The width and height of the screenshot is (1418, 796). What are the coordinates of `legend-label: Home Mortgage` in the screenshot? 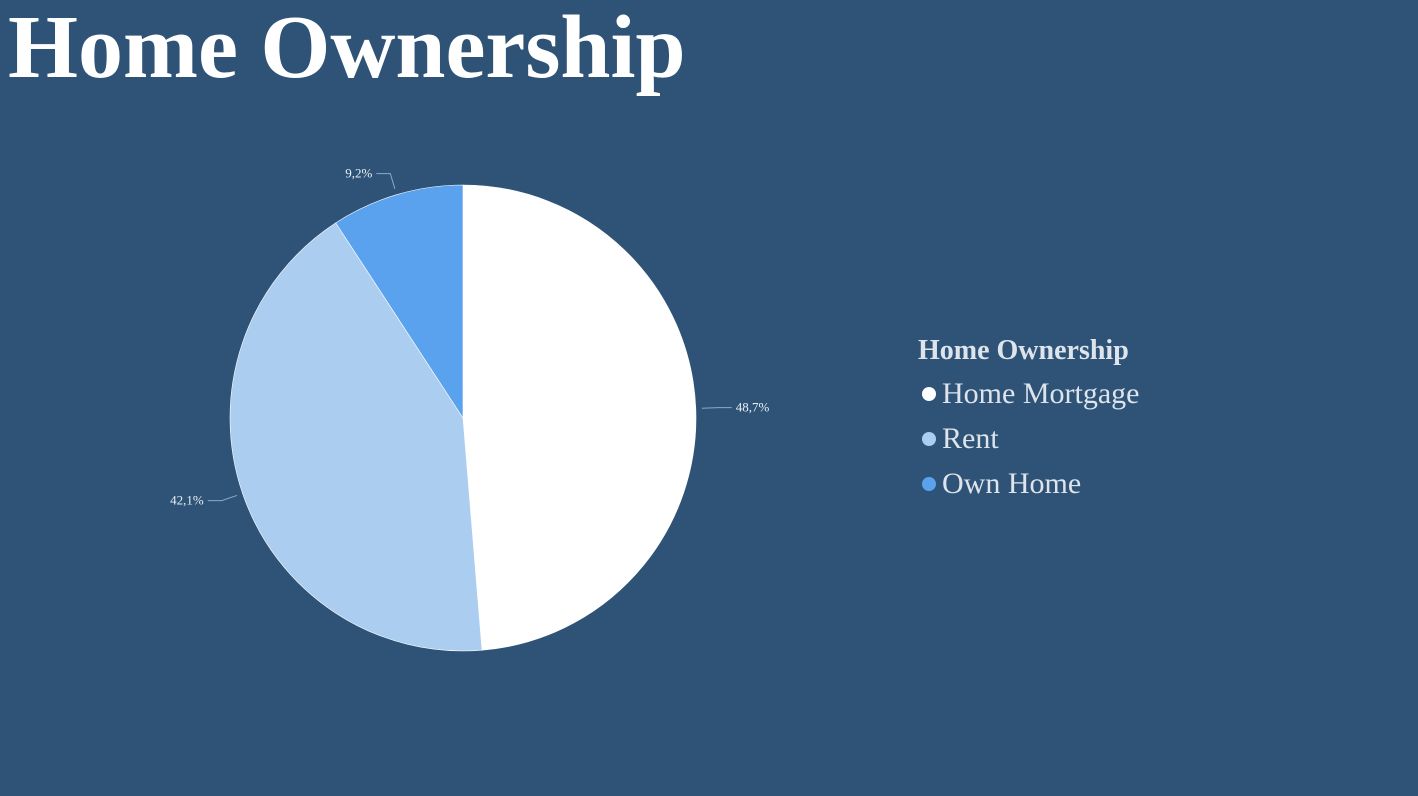 It's located at (1041, 394).